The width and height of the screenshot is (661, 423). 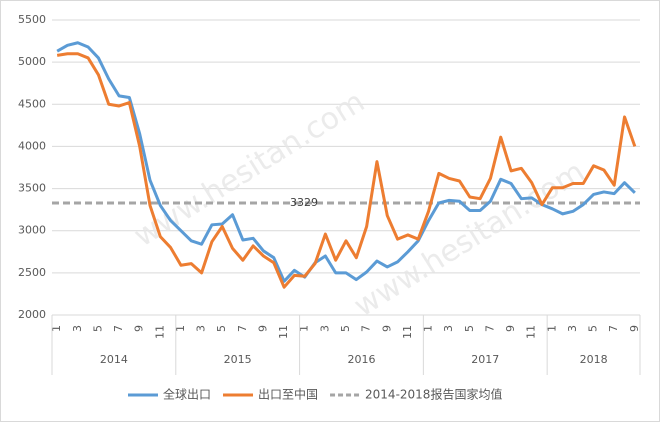 What do you see at coordinates (187, 394) in the screenshot?
I see `legend-label: 全球出口` at bounding box center [187, 394].